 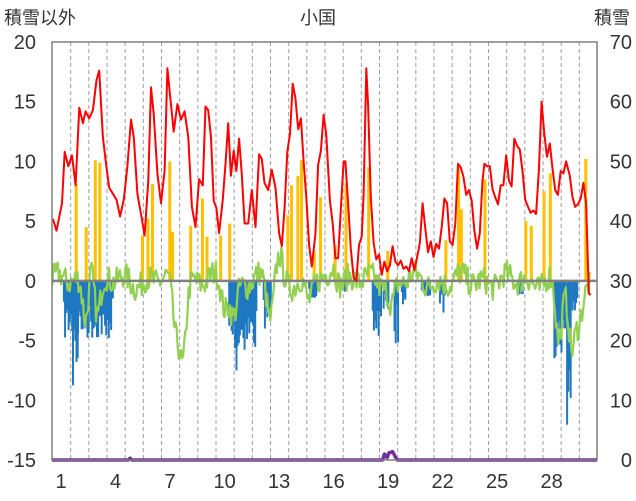 I want to click on y-right-tick: 20, so click(x=621, y=342).